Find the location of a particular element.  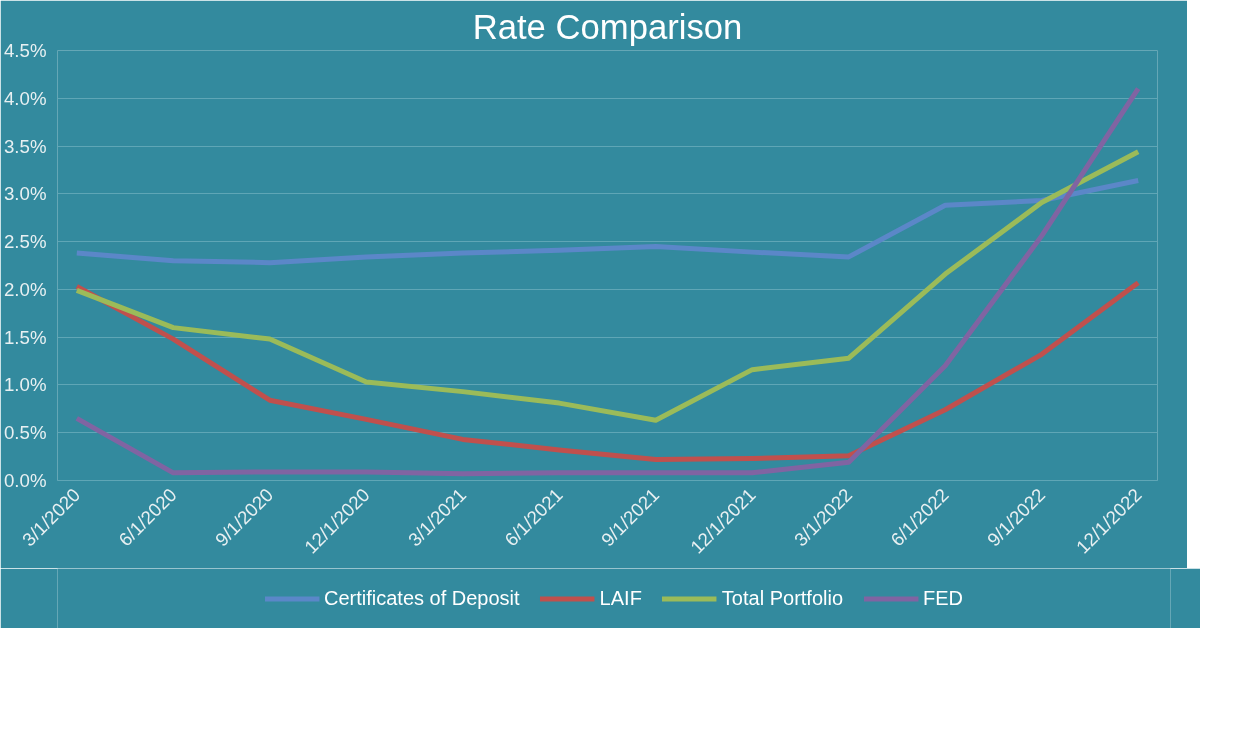

y-tick-label: 4.0% is located at coordinates (25, 98).